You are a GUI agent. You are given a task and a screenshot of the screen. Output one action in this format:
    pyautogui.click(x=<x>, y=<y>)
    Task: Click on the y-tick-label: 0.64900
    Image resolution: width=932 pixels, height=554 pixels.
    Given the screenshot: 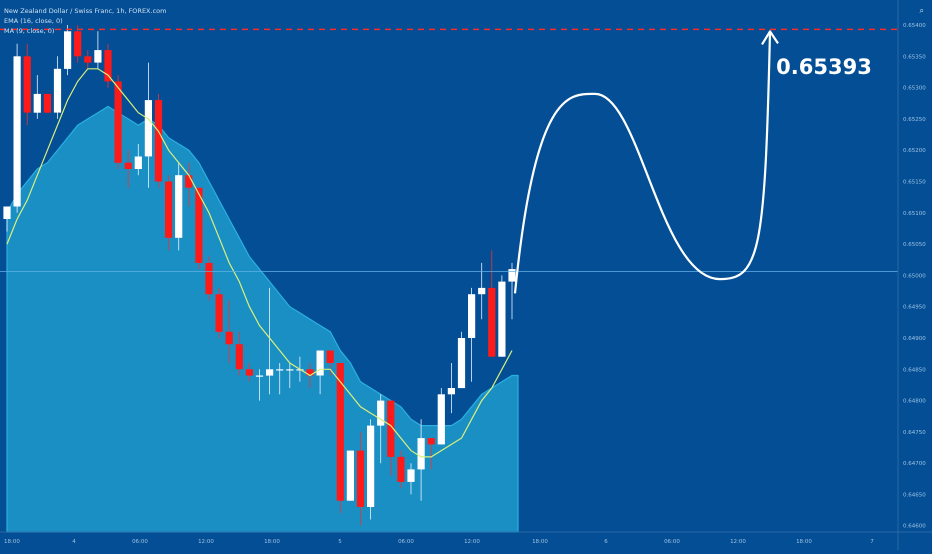 What is the action you would take?
    pyautogui.click(x=914, y=339)
    